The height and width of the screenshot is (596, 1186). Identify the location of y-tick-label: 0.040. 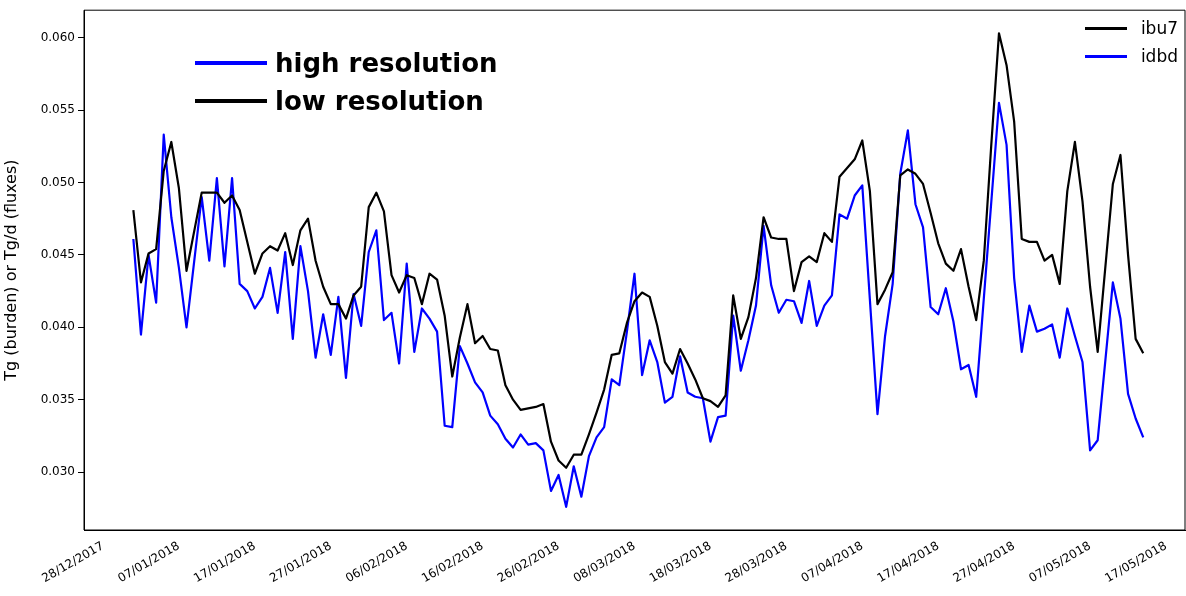
(57, 326).